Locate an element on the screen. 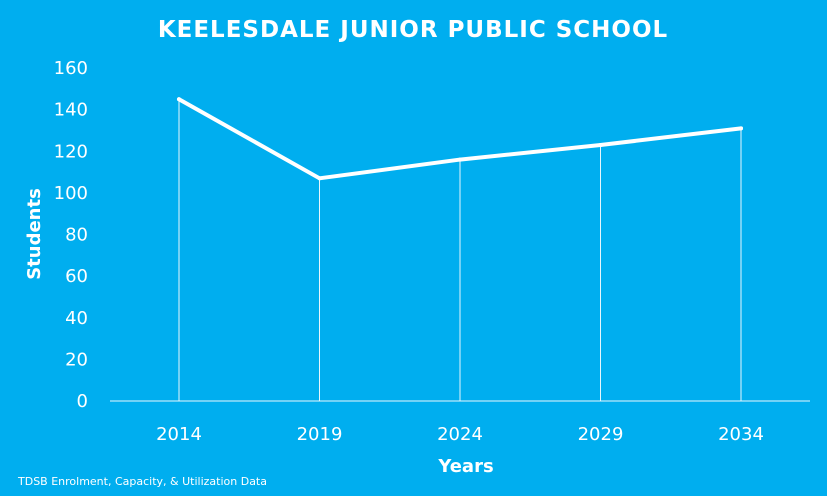 Image resolution: width=827 pixels, height=496 pixels. y-tick-label: 0 is located at coordinates (82, 401).